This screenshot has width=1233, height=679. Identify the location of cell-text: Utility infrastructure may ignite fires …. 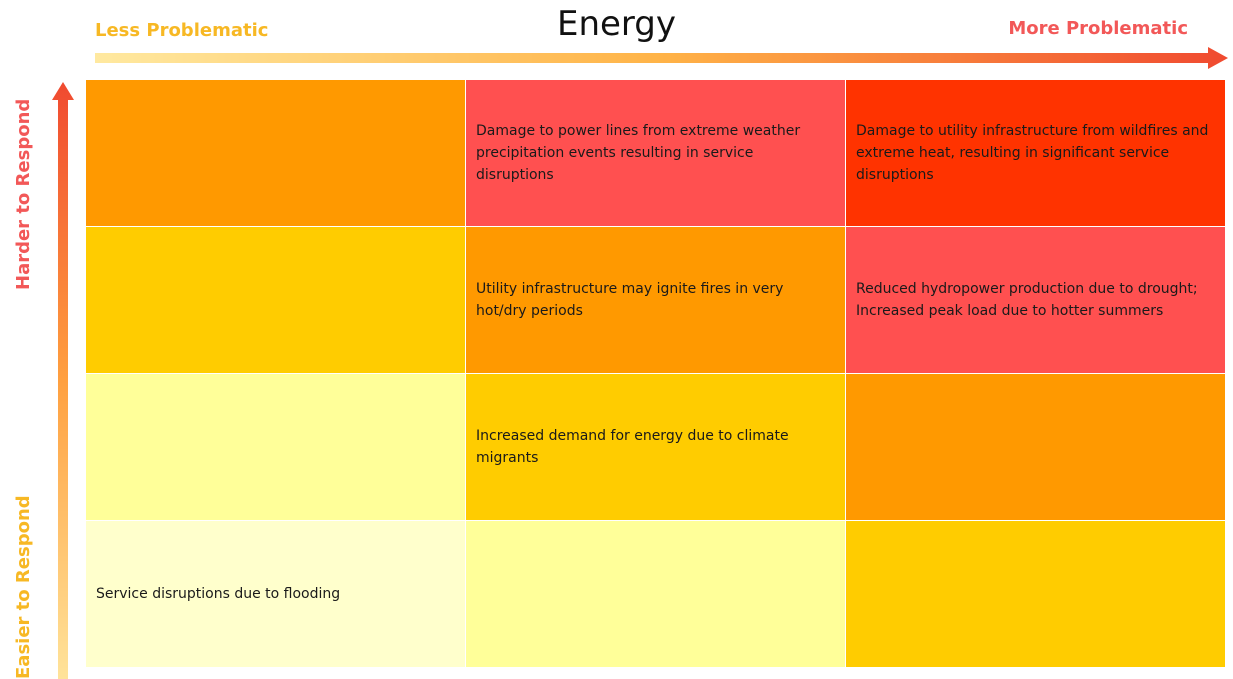
(630, 300).